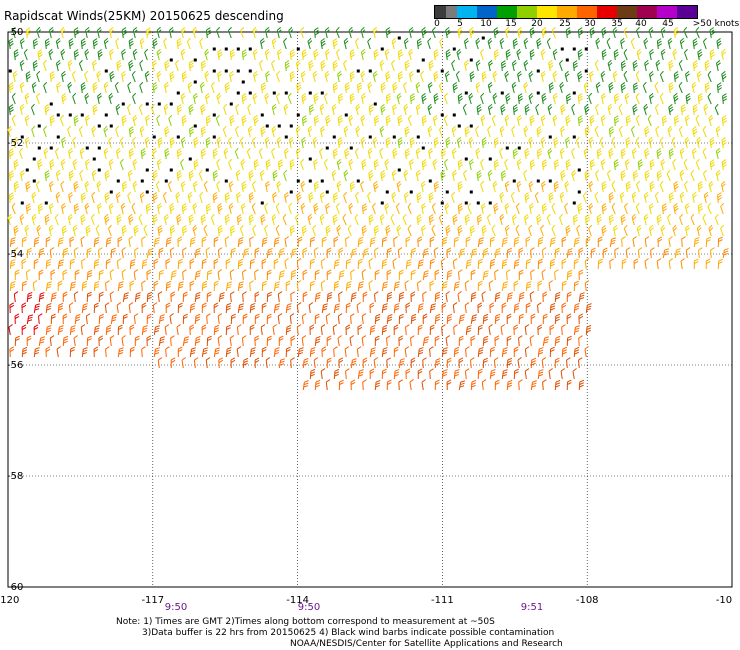 Image resolution: width=740 pixels, height=650 pixels. I want to click on lon-tick-label: -120, so click(9, 600).